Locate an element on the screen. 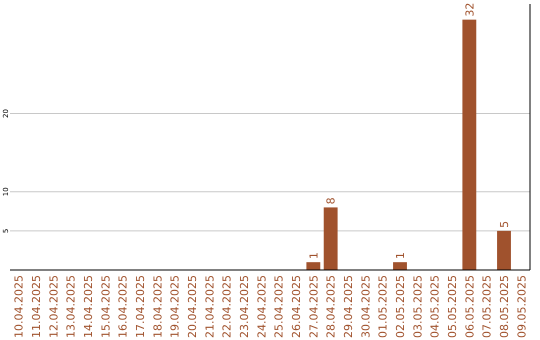 The width and height of the screenshot is (540, 340). x-tick-label: 16.04.2025 is located at coordinates (123, 306).